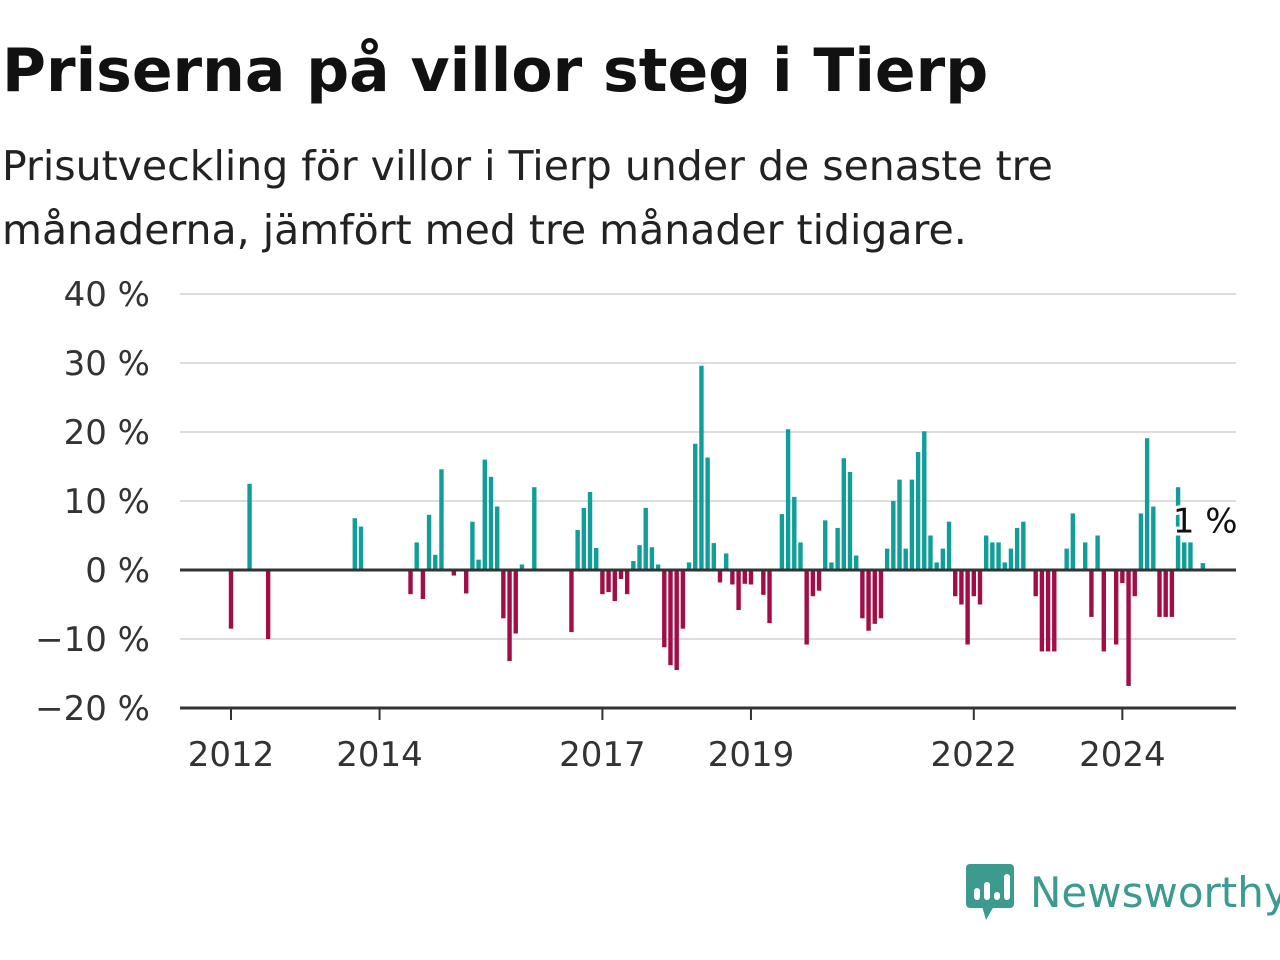 This screenshot has width=1280, height=960. Describe the element at coordinates (379, 755) in the screenshot. I see `x-tick-label: 2014` at that location.